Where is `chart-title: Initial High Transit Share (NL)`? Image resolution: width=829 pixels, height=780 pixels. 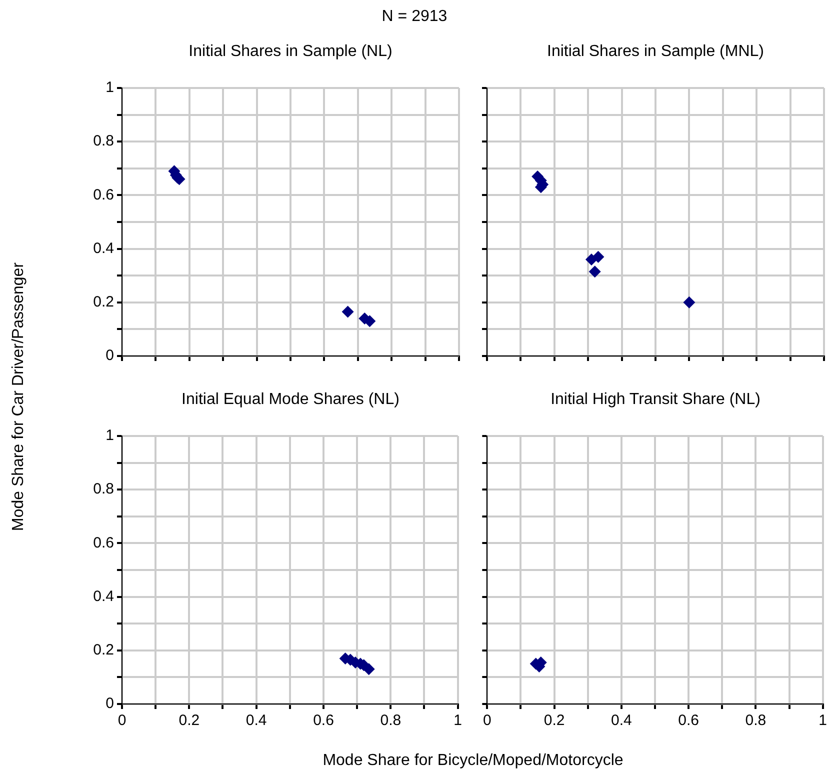
chart-title: Initial High Transit Share (NL) is located at coordinates (656, 400).